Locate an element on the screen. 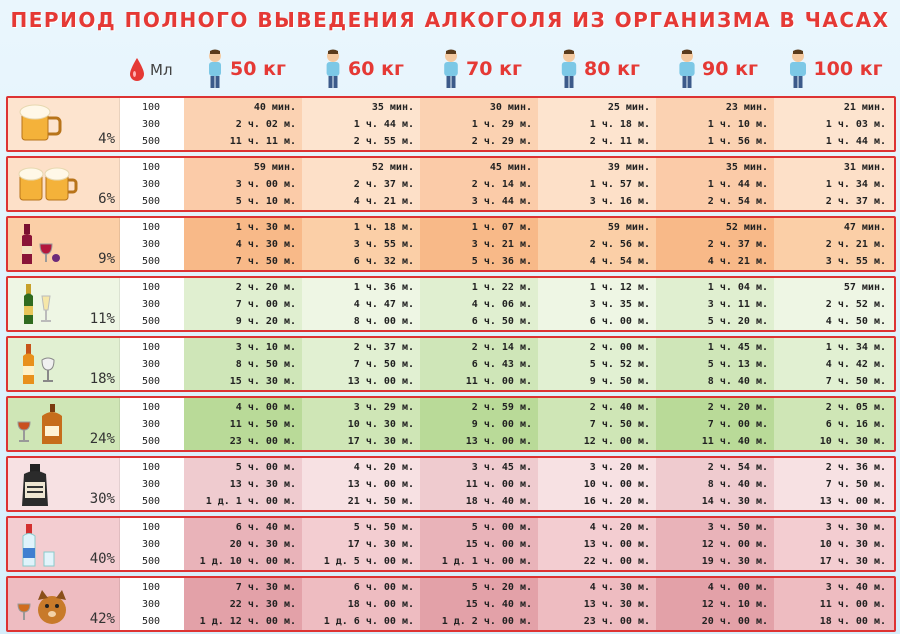  time-value: 3 ч. 44 м. is located at coordinates (501, 201).